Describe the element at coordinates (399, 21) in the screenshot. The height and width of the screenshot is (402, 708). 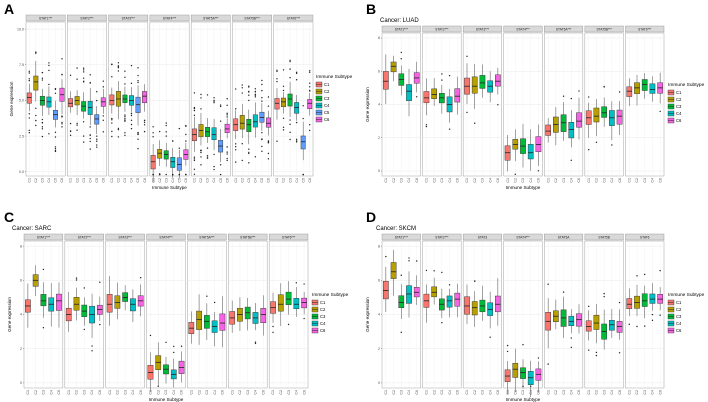
I see `cancer-title: Cancer: LUAD` at that location.